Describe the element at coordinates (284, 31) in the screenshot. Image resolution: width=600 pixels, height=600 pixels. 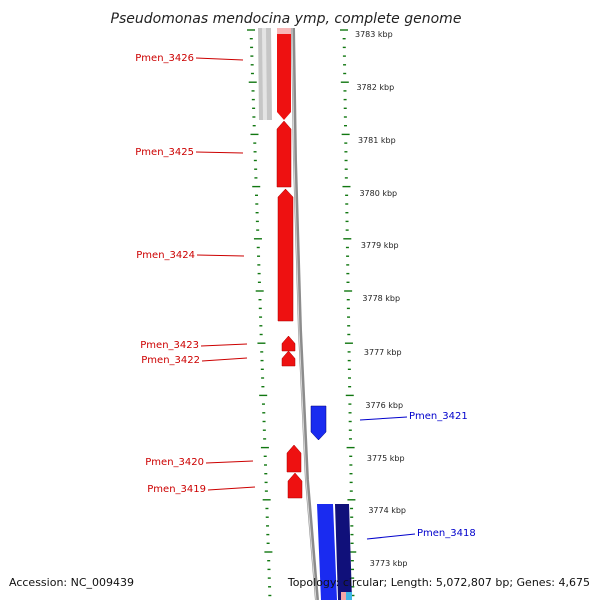
I see `top-pink-stub` at that location.